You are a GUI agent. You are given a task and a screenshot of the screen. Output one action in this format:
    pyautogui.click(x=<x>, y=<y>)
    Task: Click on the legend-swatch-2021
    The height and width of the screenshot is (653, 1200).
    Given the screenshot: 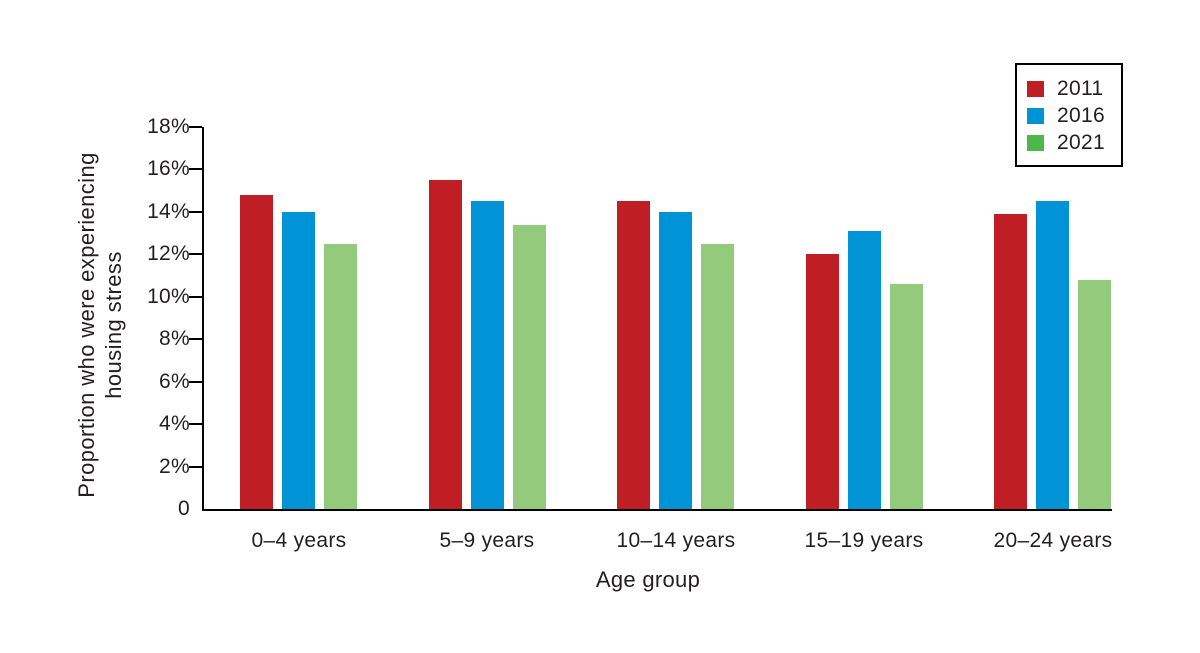 What is the action you would take?
    pyautogui.click(x=1035, y=143)
    